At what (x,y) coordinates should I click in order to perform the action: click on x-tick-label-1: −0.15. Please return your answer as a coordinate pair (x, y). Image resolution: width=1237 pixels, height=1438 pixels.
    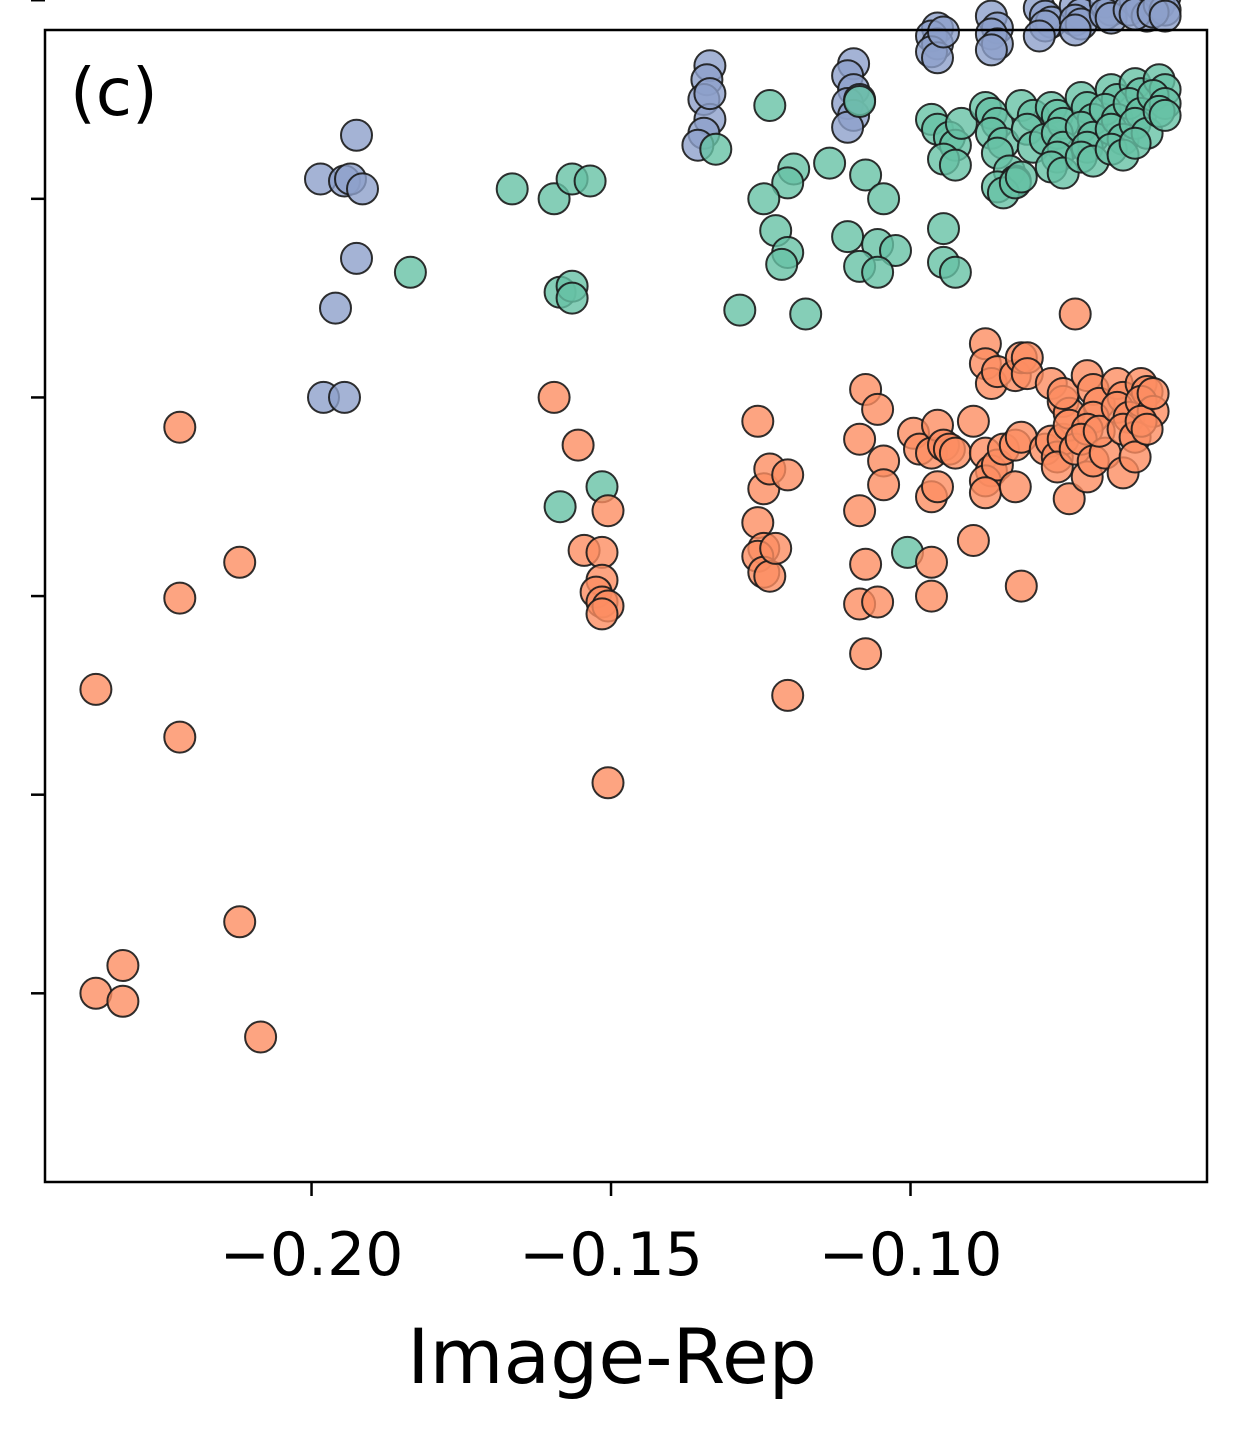
    Looking at the image, I should click on (611, 1255).